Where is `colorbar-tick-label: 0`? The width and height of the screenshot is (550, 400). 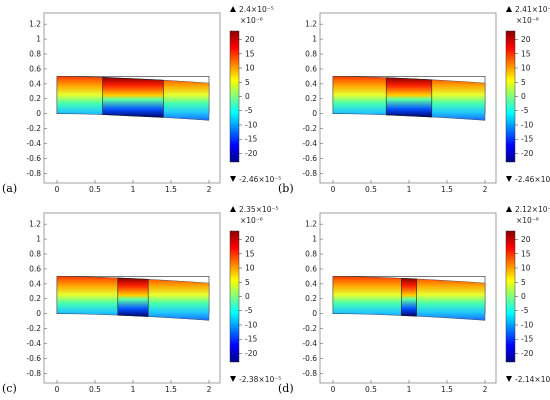 colorbar-tick-label: 0 is located at coordinates (523, 96).